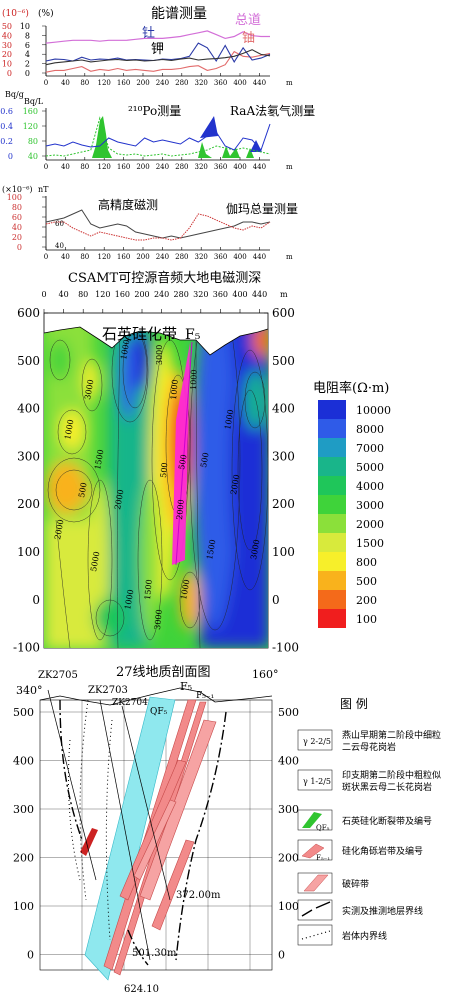 Image resolution: width=451 pixels, height=997 pixels. I want to click on geology-y-axis-left: 500 400 300 200 100 0, so click(23, 834).